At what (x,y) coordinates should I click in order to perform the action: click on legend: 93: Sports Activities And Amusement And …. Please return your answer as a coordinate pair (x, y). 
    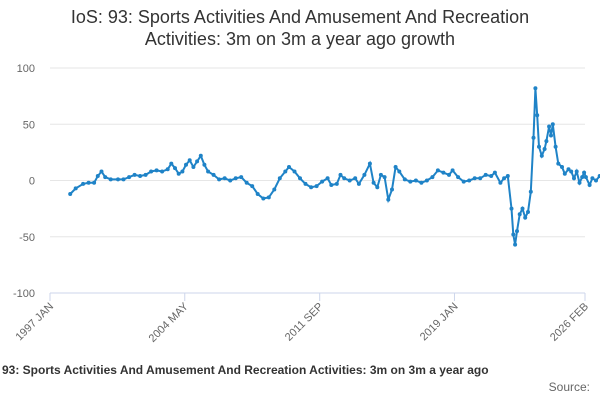
    Looking at the image, I should click on (300, 370).